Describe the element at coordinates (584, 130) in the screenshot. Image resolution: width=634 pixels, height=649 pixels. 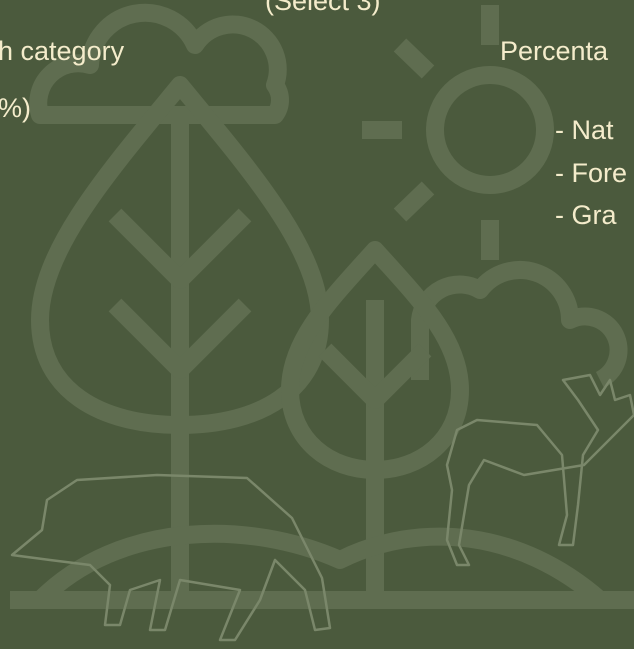
I see `list-item: - Nat` at that location.